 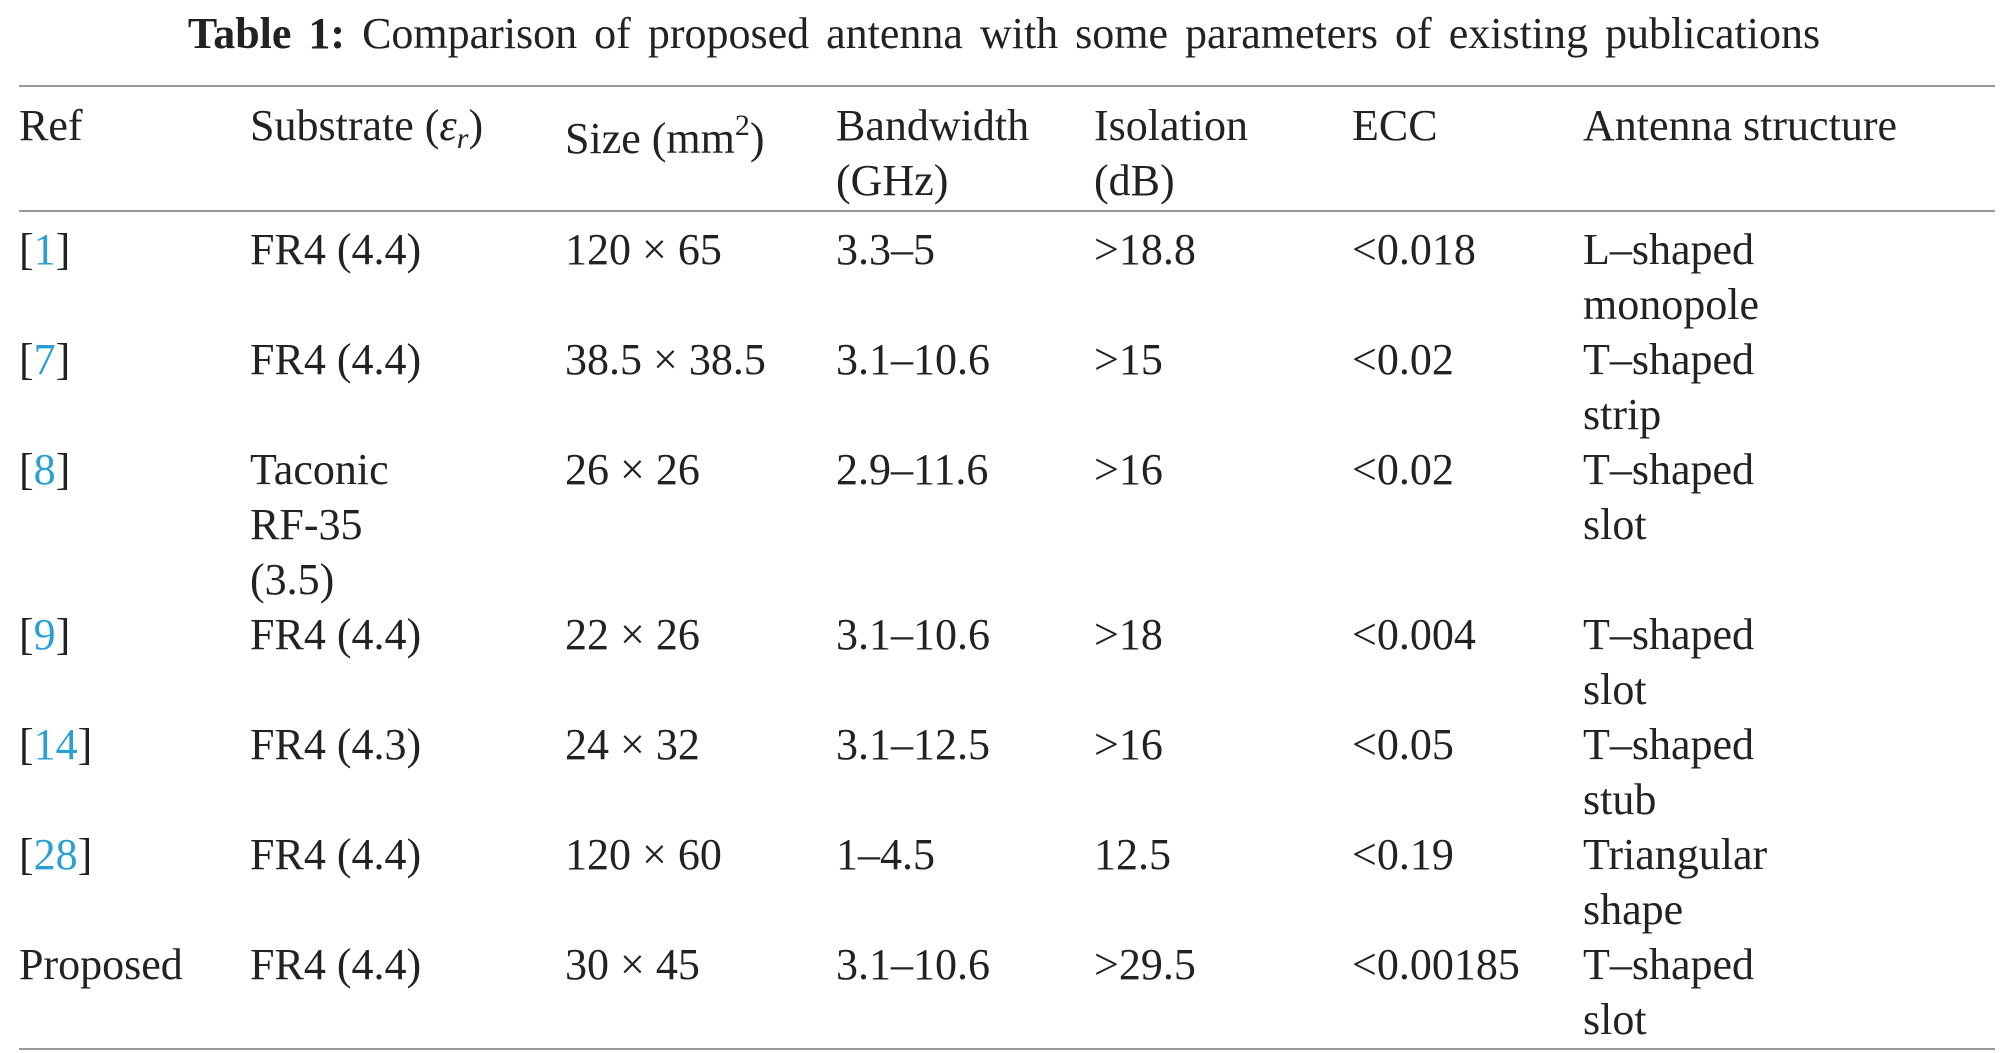 I want to click on cell-line: <0.02, so click(x=1403, y=469).